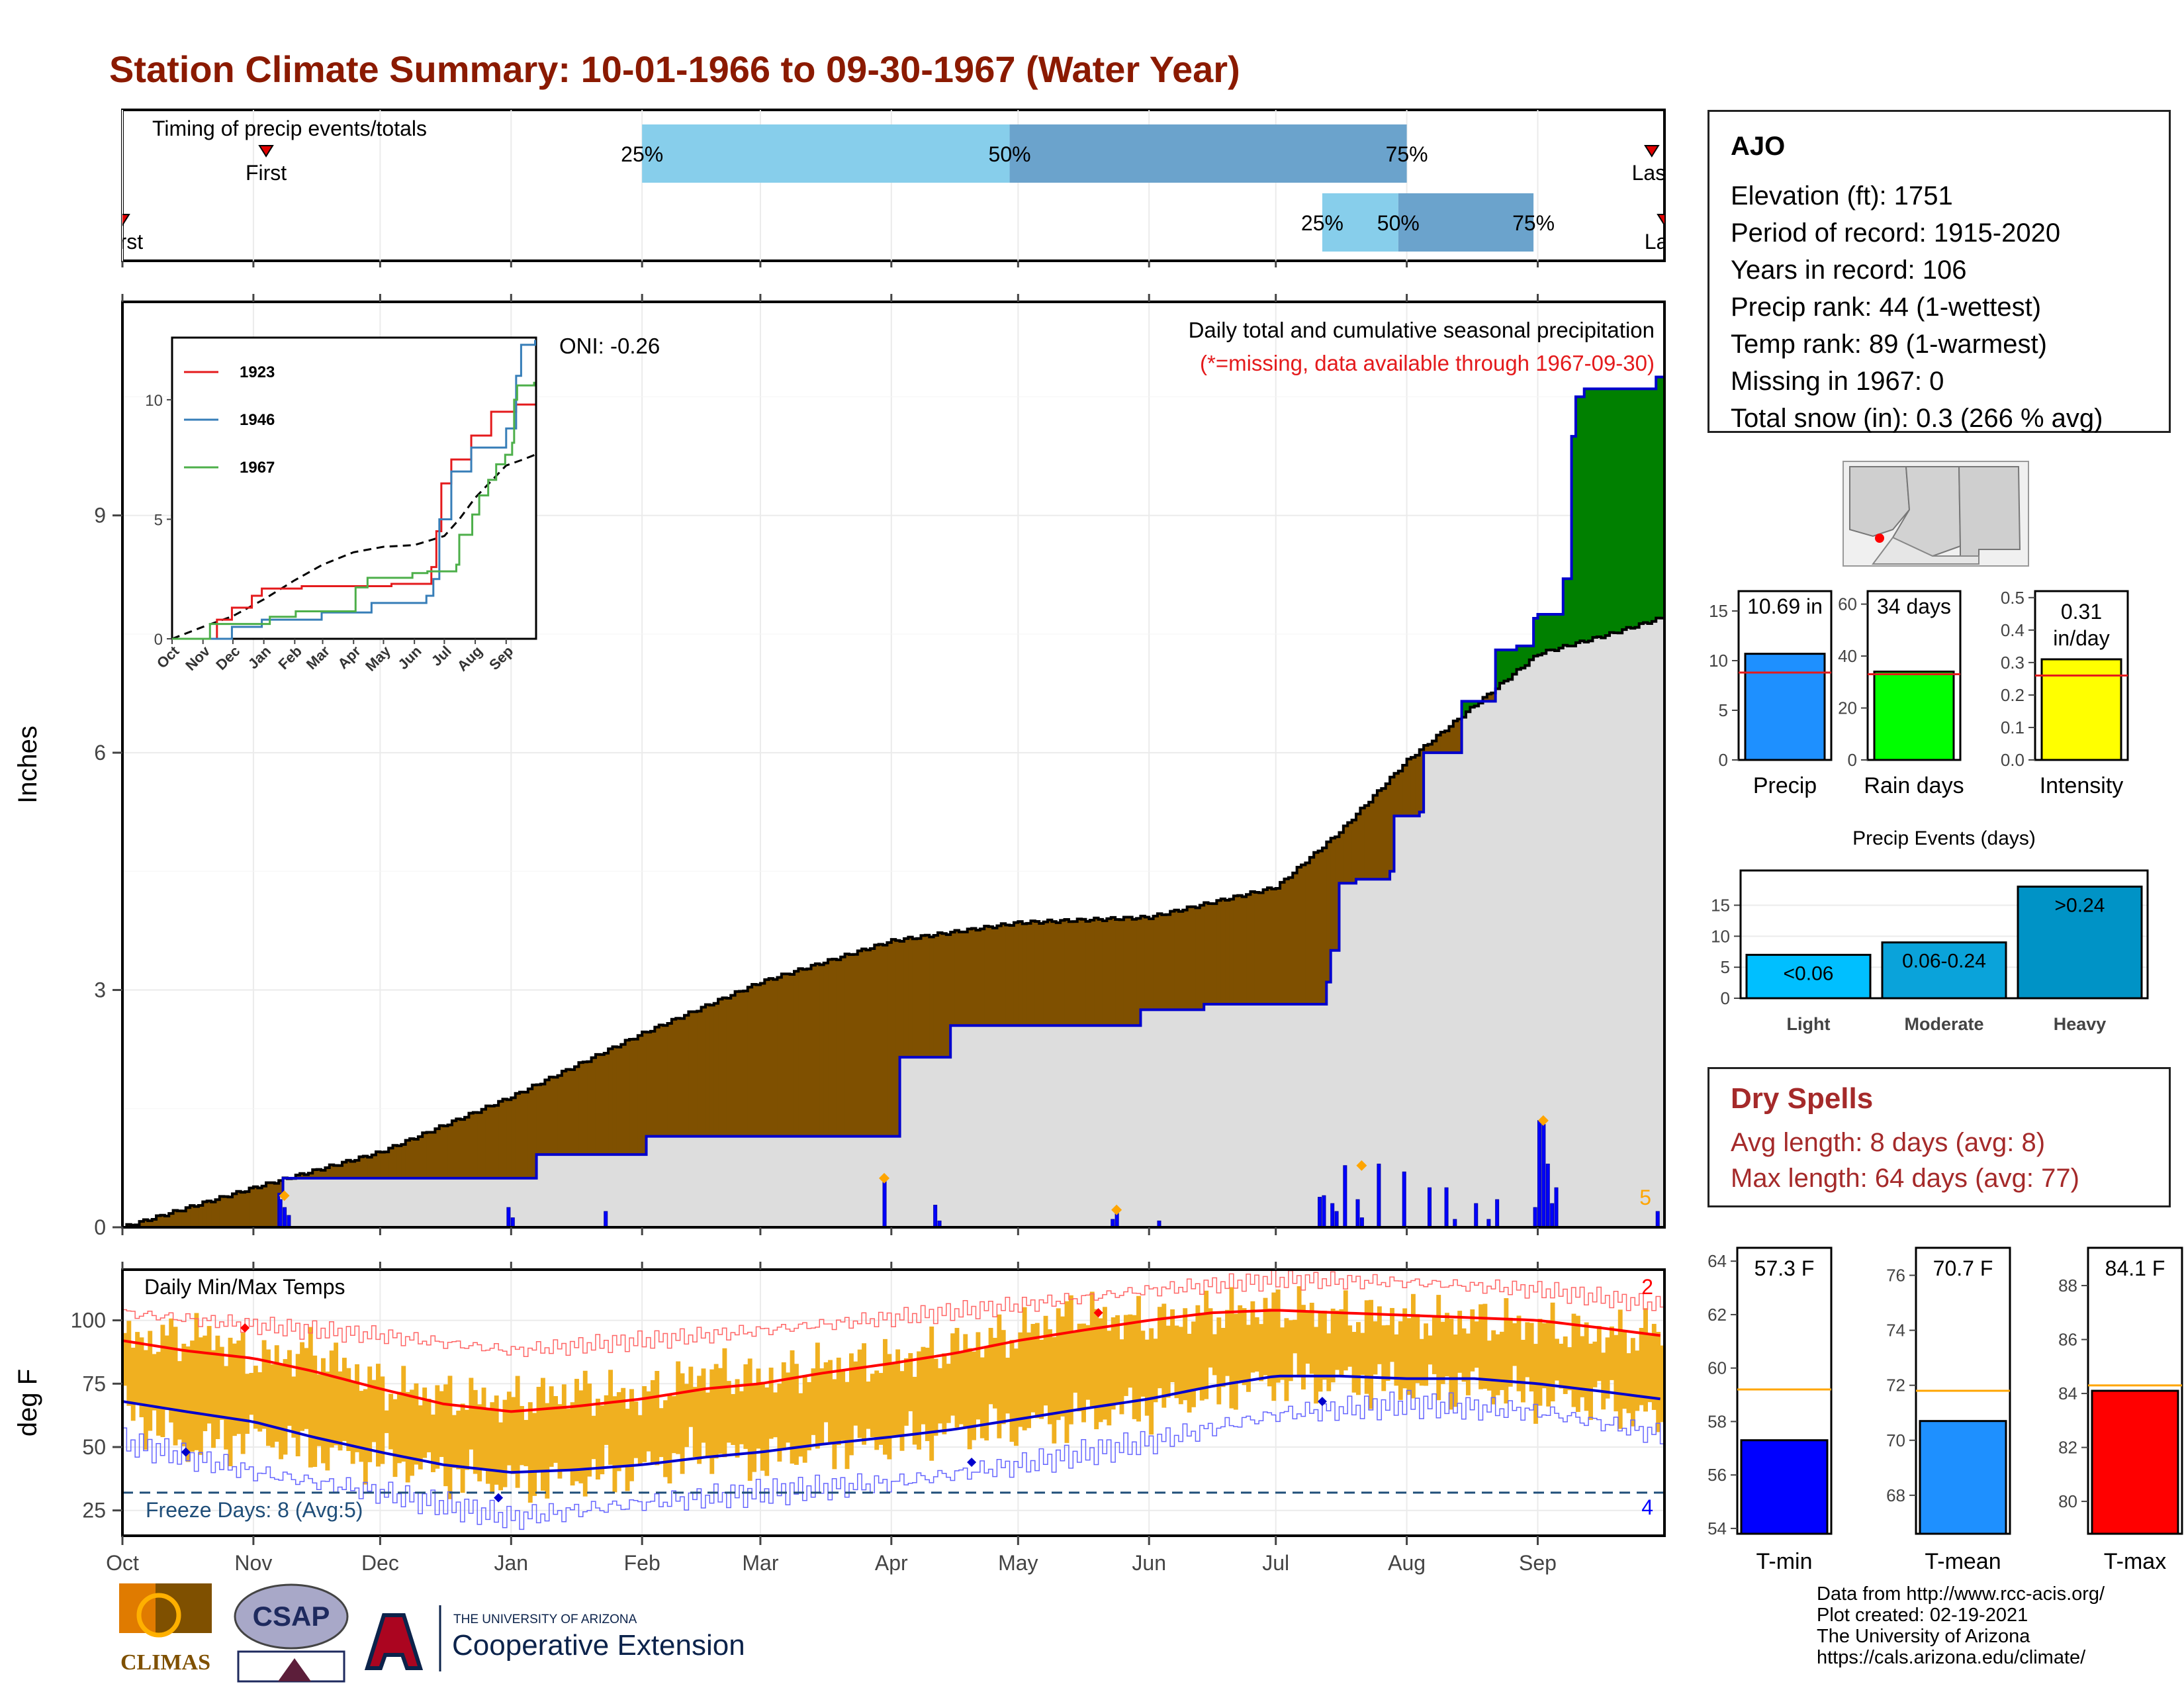 The height and width of the screenshot is (1688, 2184). Describe the element at coordinates (1758, 146) in the screenshot. I see `station-name: AJO` at that location.